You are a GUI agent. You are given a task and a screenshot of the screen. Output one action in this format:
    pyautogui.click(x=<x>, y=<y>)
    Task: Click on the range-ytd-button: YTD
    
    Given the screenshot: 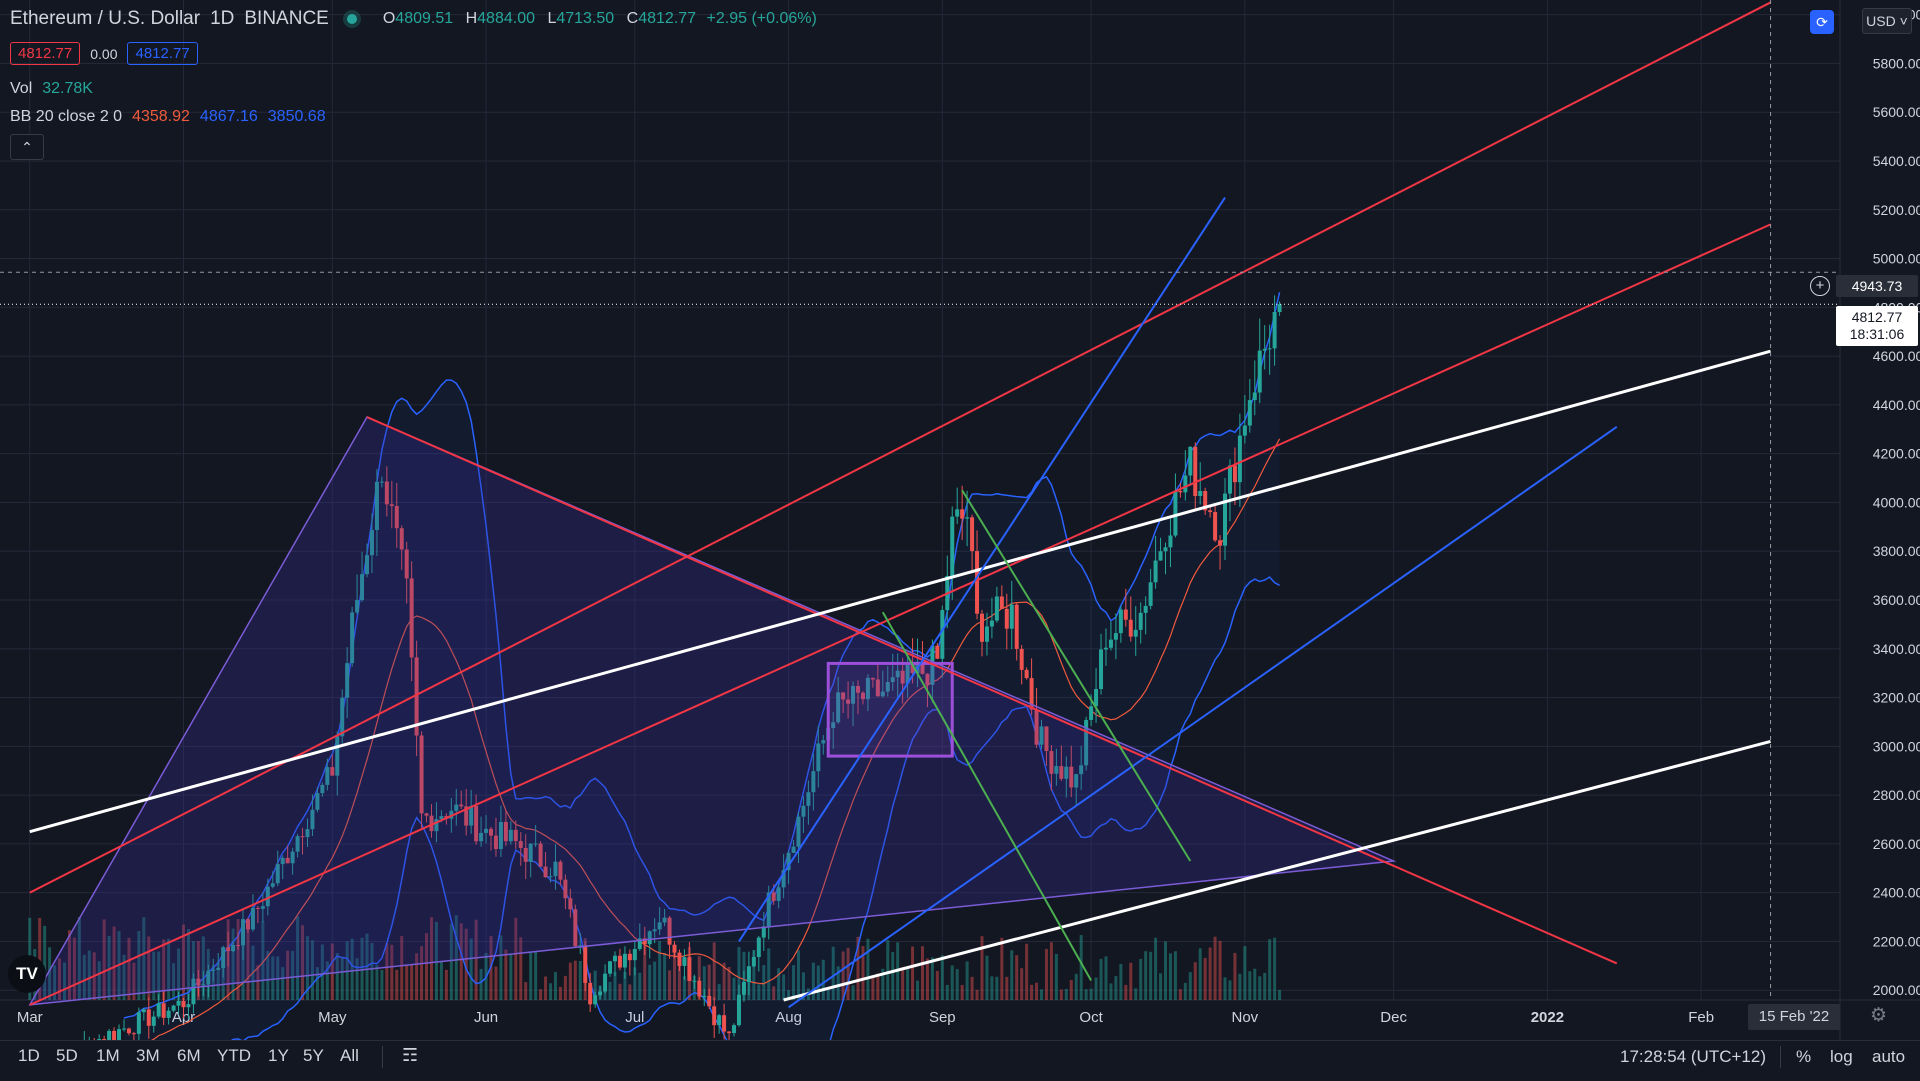 What is the action you would take?
    pyautogui.click(x=234, y=1055)
    